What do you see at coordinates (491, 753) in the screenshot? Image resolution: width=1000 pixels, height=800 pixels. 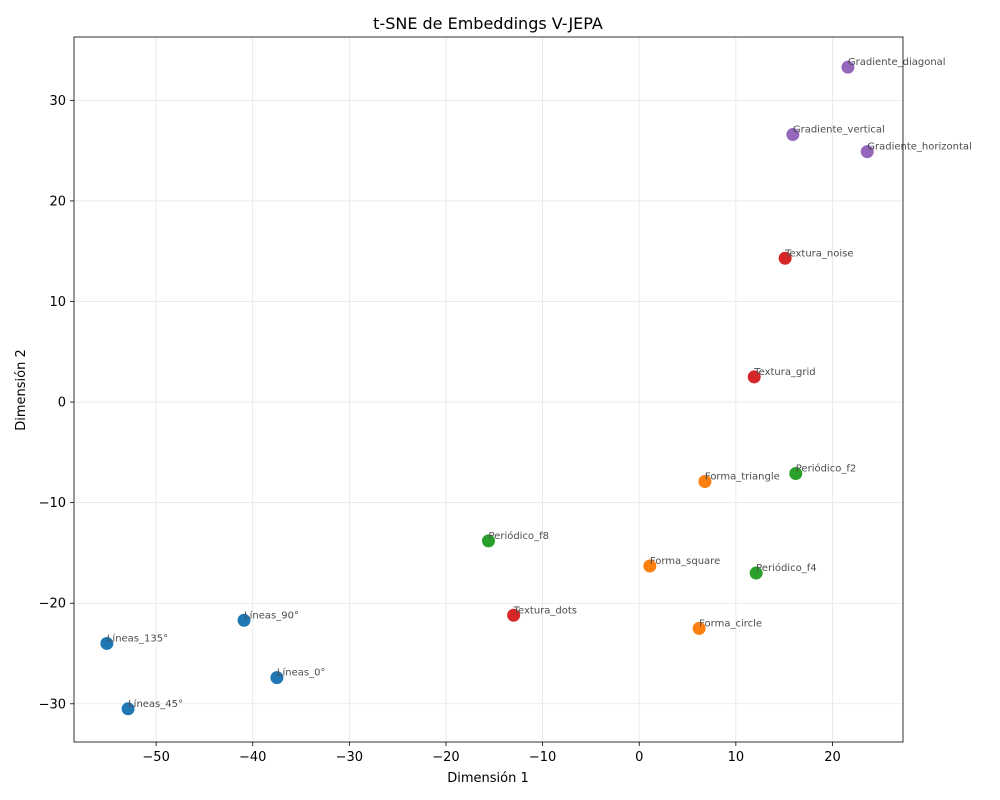 I see `x-axis: −50 −40 −30 −20 −10 0 10 20` at bounding box center [491, 753].